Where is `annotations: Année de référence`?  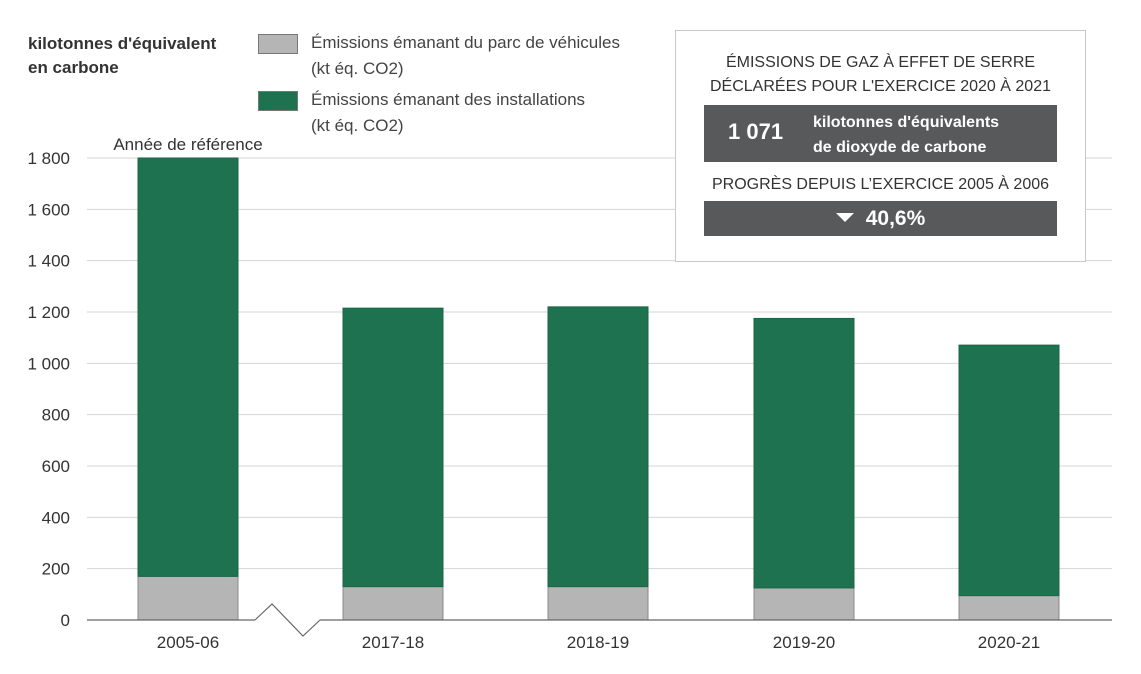 annotations: Année de référence is located at coordinates (187, 144).